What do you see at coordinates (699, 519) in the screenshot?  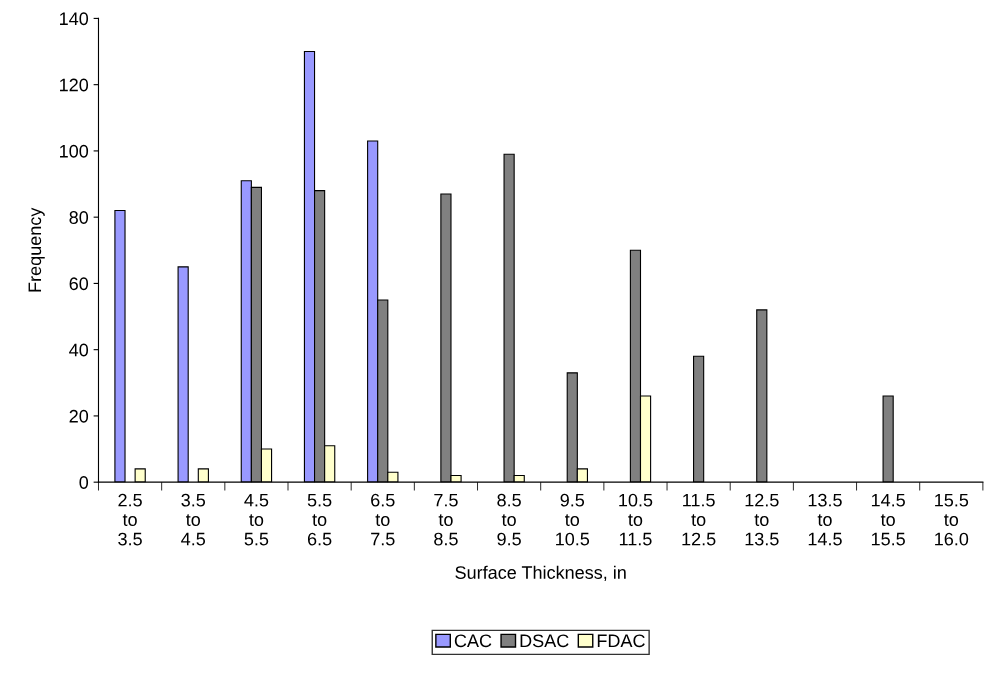 I see `x-tick-label: 11.5 to 12.5` at bounding box center [699, 519].